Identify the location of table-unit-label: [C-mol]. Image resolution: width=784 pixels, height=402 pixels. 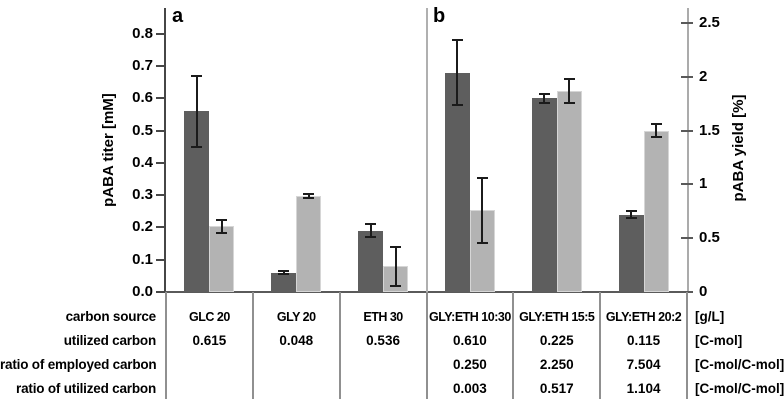
(719, 340).